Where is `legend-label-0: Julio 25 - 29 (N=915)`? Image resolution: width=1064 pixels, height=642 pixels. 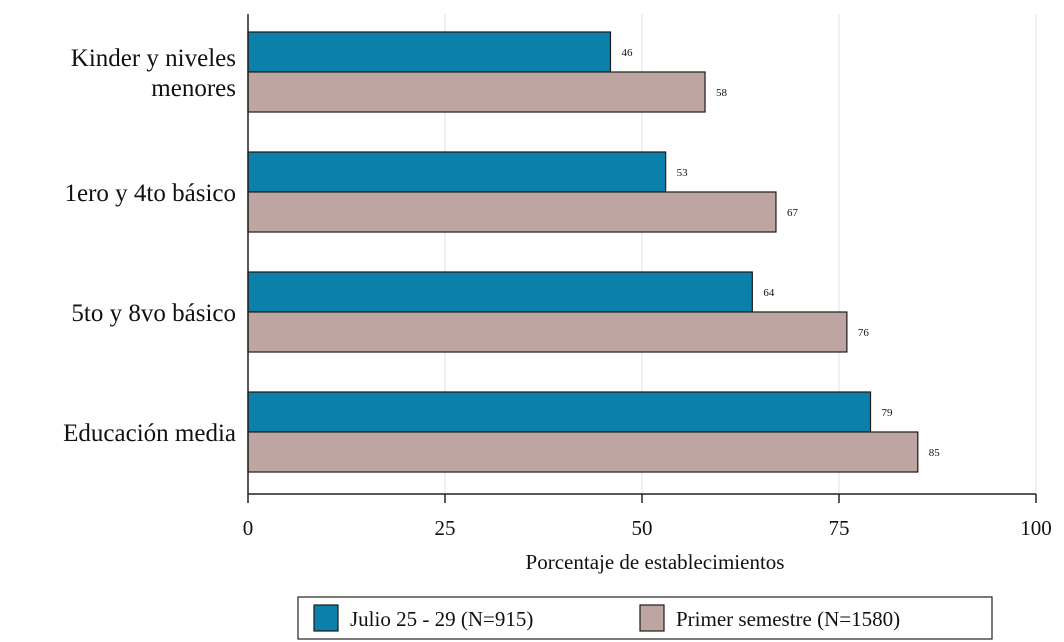 legend-label-0: Julio 25 - 29 (N=915) is located at coordinates (441, 619).